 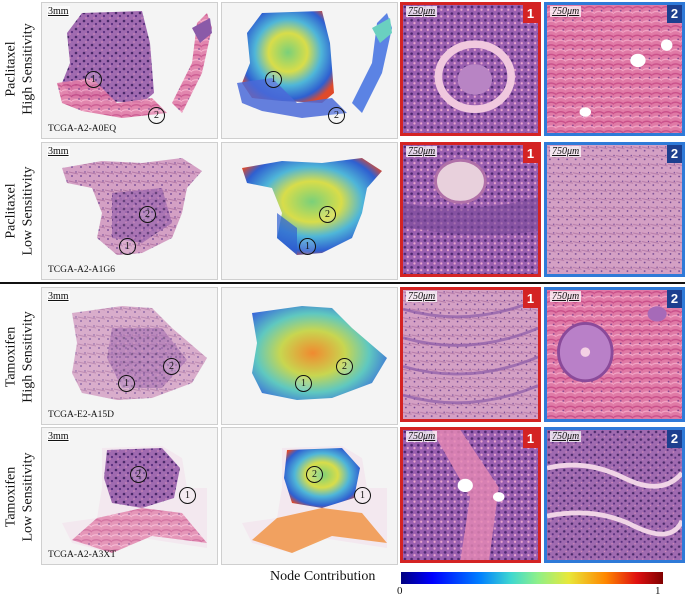 I want to click on wsi-he-slide: 3mm 2 1 TCGA-A2-A3XT, so click(x=129, y=496).